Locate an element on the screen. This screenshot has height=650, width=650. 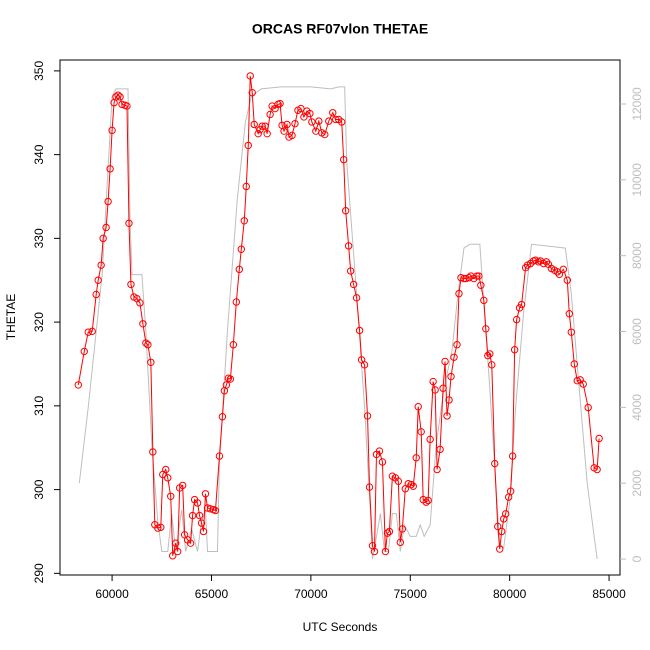
x-tick-label: 70000 is located at coordinates (311, 594).